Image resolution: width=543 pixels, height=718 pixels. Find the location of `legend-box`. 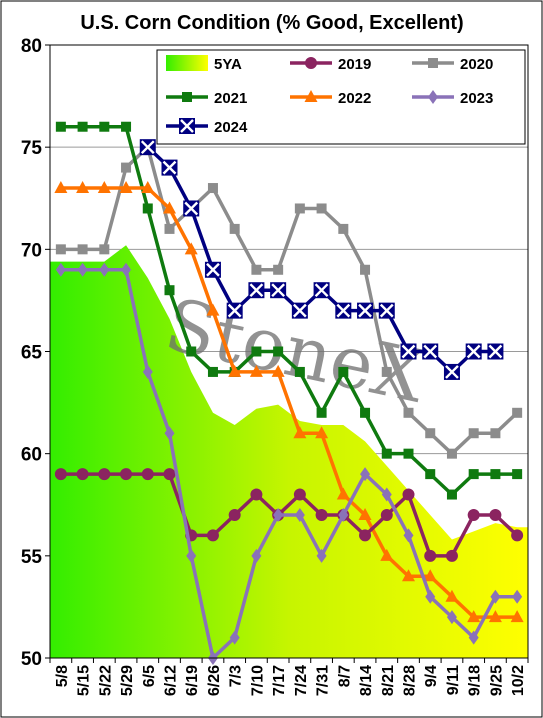

legend-box is located at coordinates (341, 97).